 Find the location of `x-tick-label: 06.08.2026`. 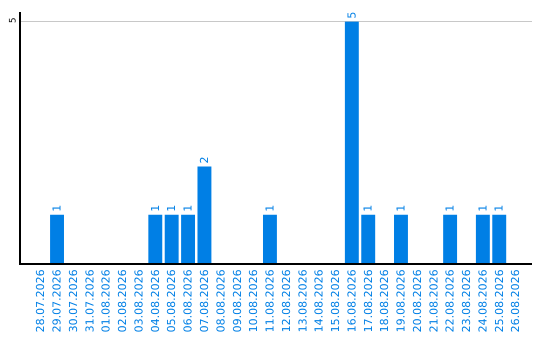

x-tick-label: 06.08.2026 is located at coordinates (188, 300).